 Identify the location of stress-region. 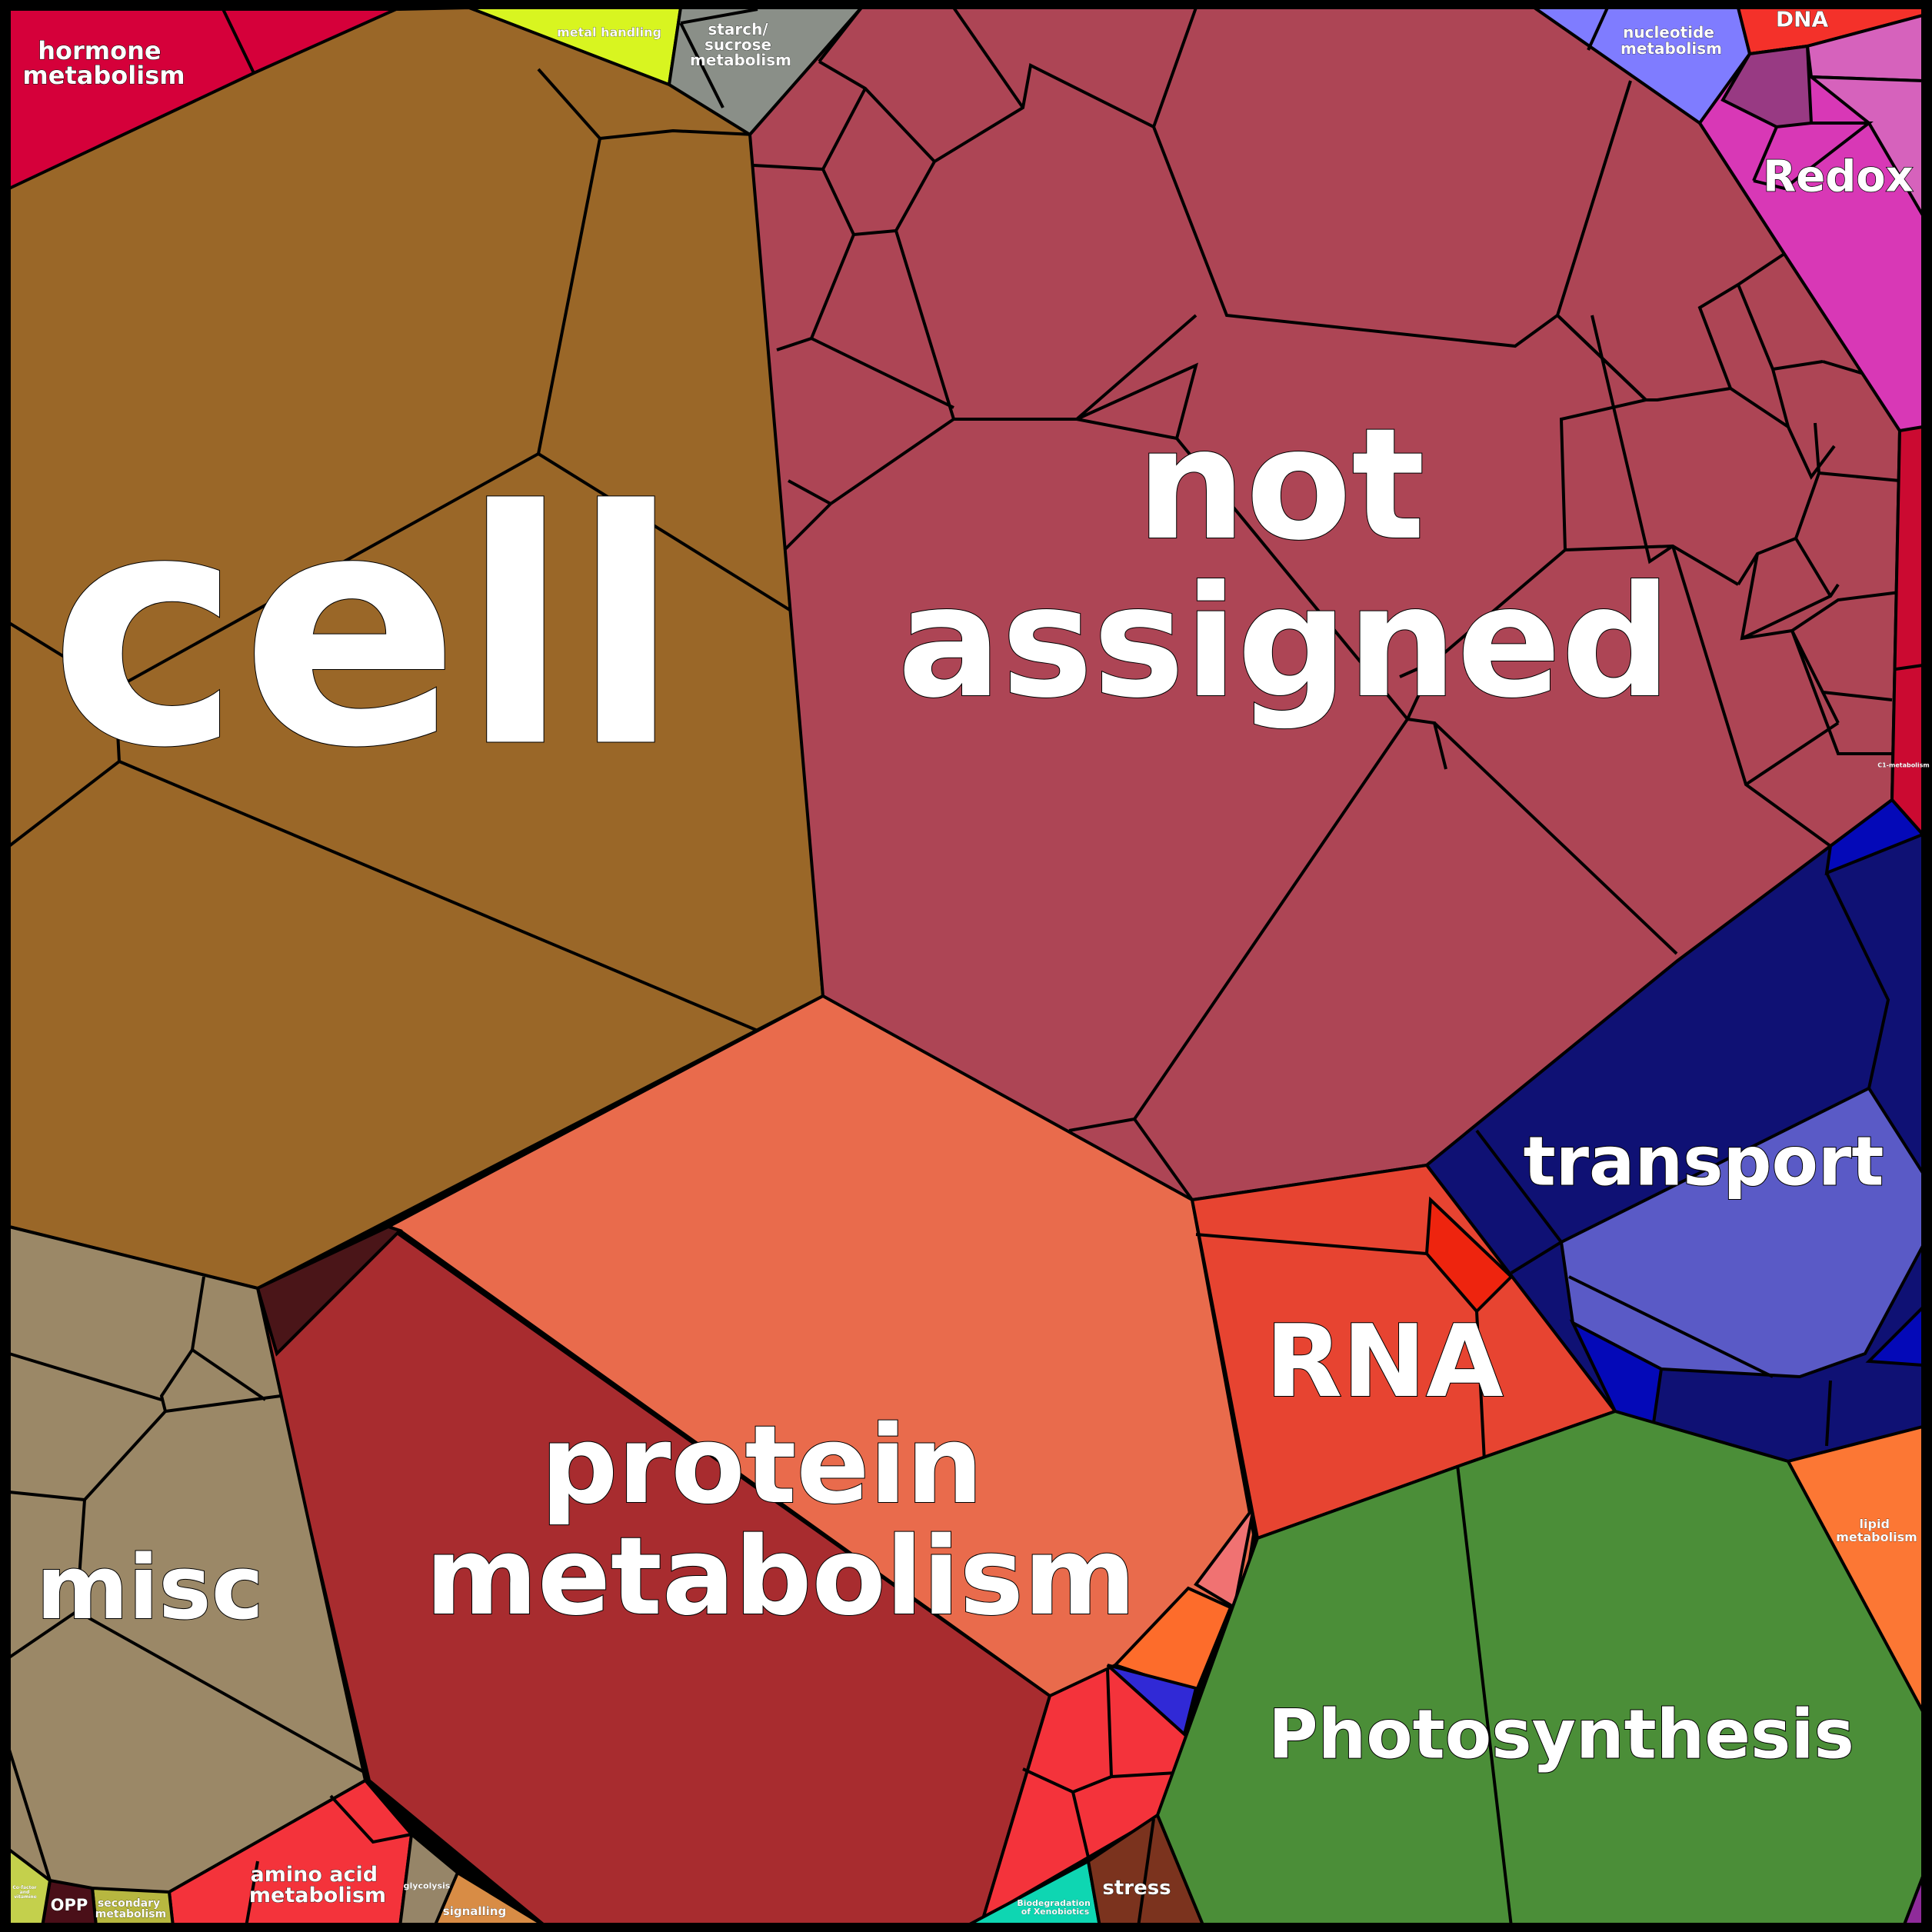
(1146, 1871).